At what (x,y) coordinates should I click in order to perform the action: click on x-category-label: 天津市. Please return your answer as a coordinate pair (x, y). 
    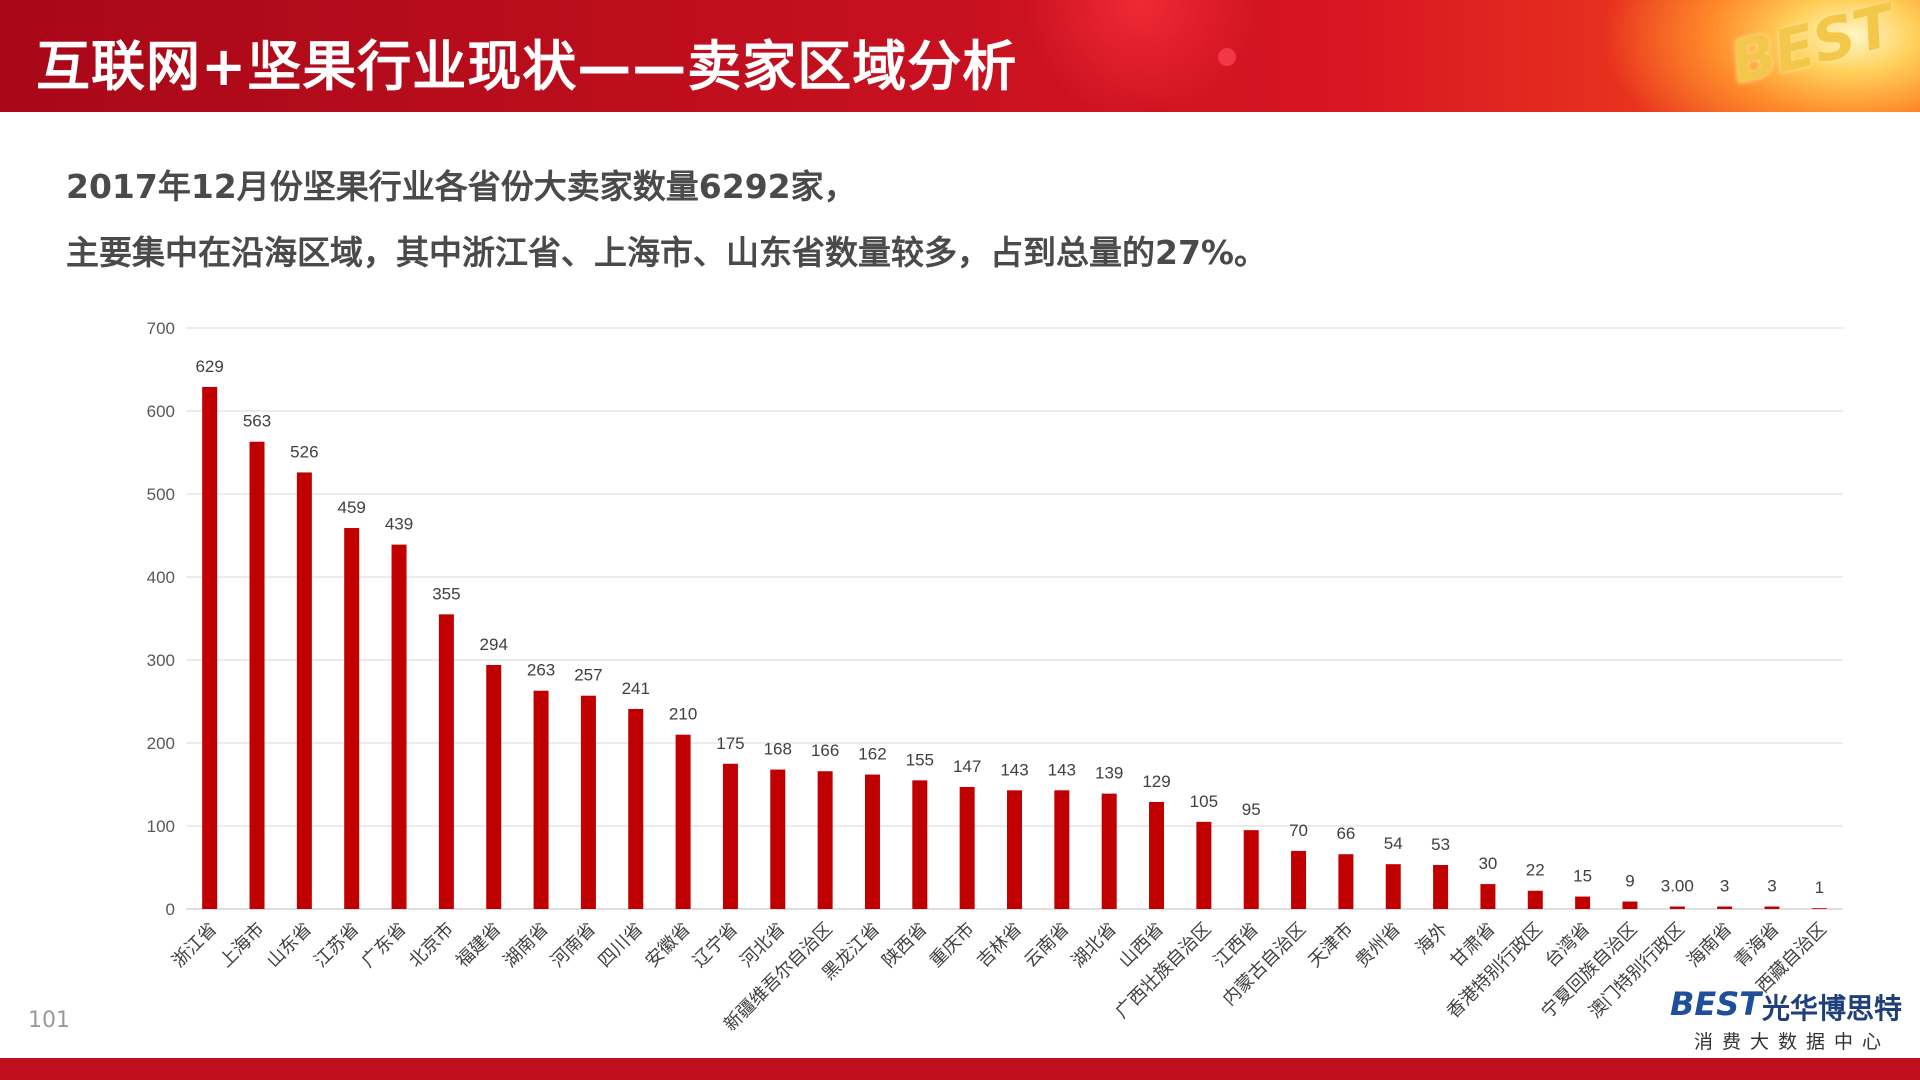
    Looking at the image, I should click on (1330, 945).